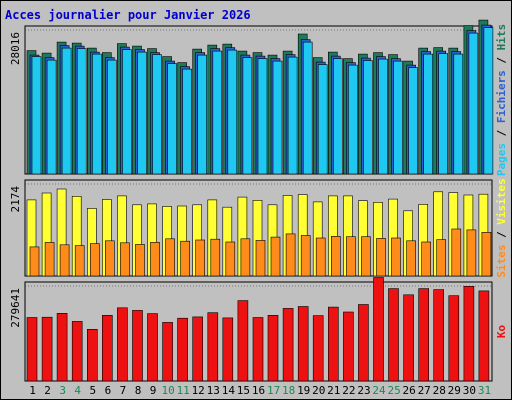 This screenshot has width=512, height=400. I want to click on x-tick-label-day-16: 16, so click(258, 390).